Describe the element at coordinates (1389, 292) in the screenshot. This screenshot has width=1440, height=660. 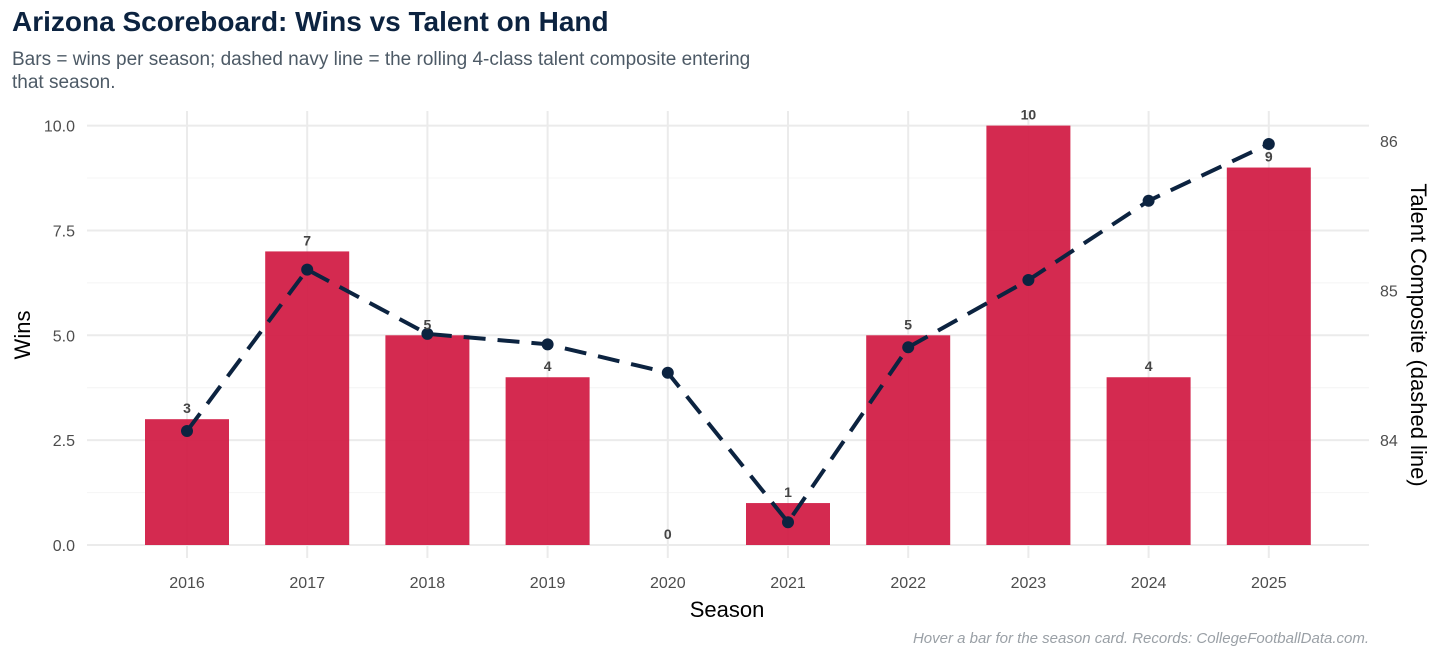
I see `y2-tick-label: 85` at that location.